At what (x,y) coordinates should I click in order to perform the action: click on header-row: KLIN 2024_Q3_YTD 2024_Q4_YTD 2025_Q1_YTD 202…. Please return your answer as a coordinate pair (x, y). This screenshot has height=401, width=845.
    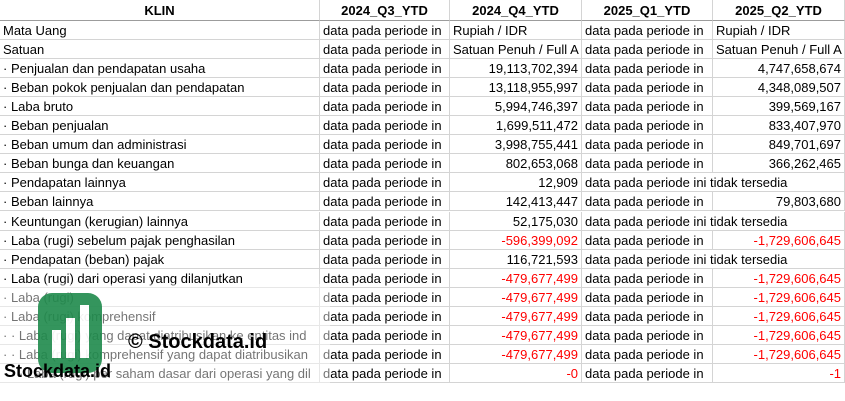
    Looking at the image, I should click on (422, 10).